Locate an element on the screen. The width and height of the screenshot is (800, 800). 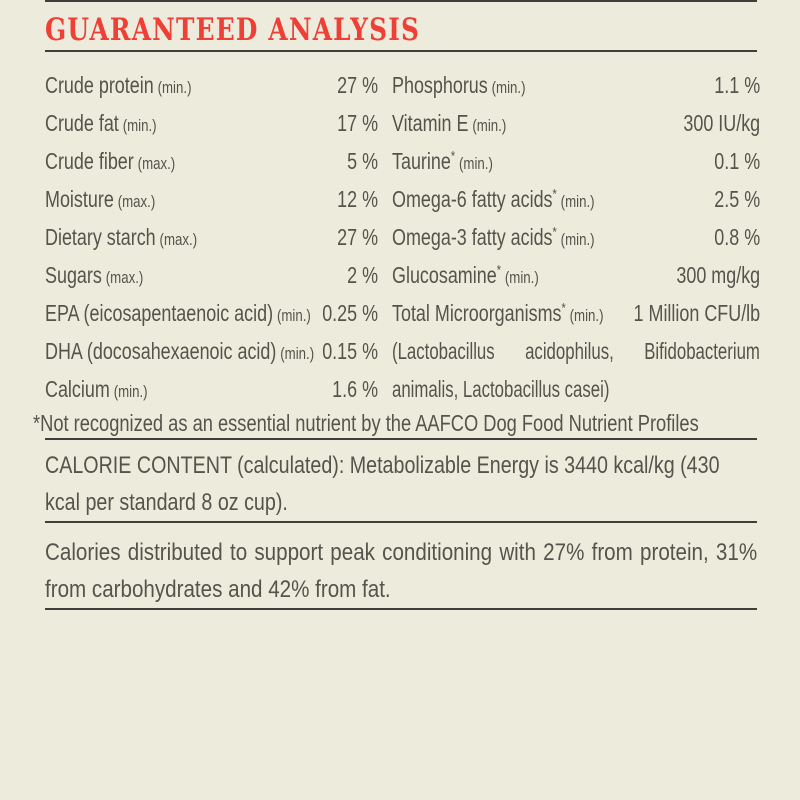
nutrient-value: 12 % is located at coordinates (358, 199).